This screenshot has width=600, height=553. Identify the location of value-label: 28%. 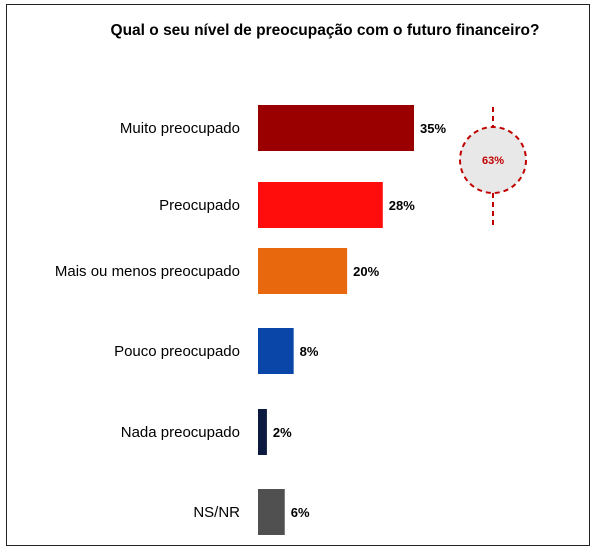
(402, 205).